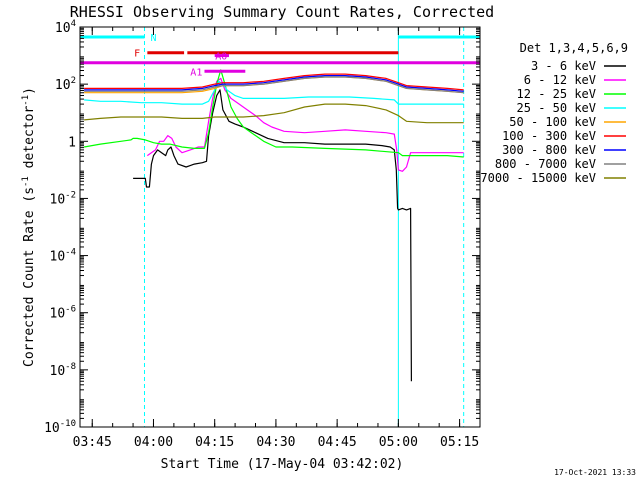 The height and width of the screenshot is (480, 640). What do you see at coordinates (137, 54) in the screenshot?
I see `flag-label-f: F` at bounding box center [137, 54].